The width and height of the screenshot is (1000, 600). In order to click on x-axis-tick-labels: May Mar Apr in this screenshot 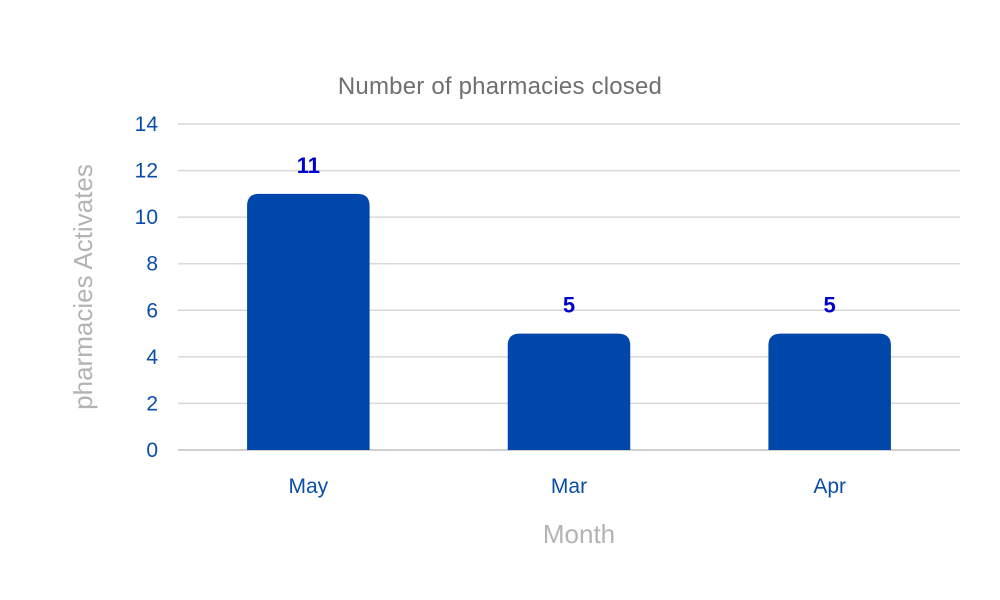, I will do `click(567, 486)`.